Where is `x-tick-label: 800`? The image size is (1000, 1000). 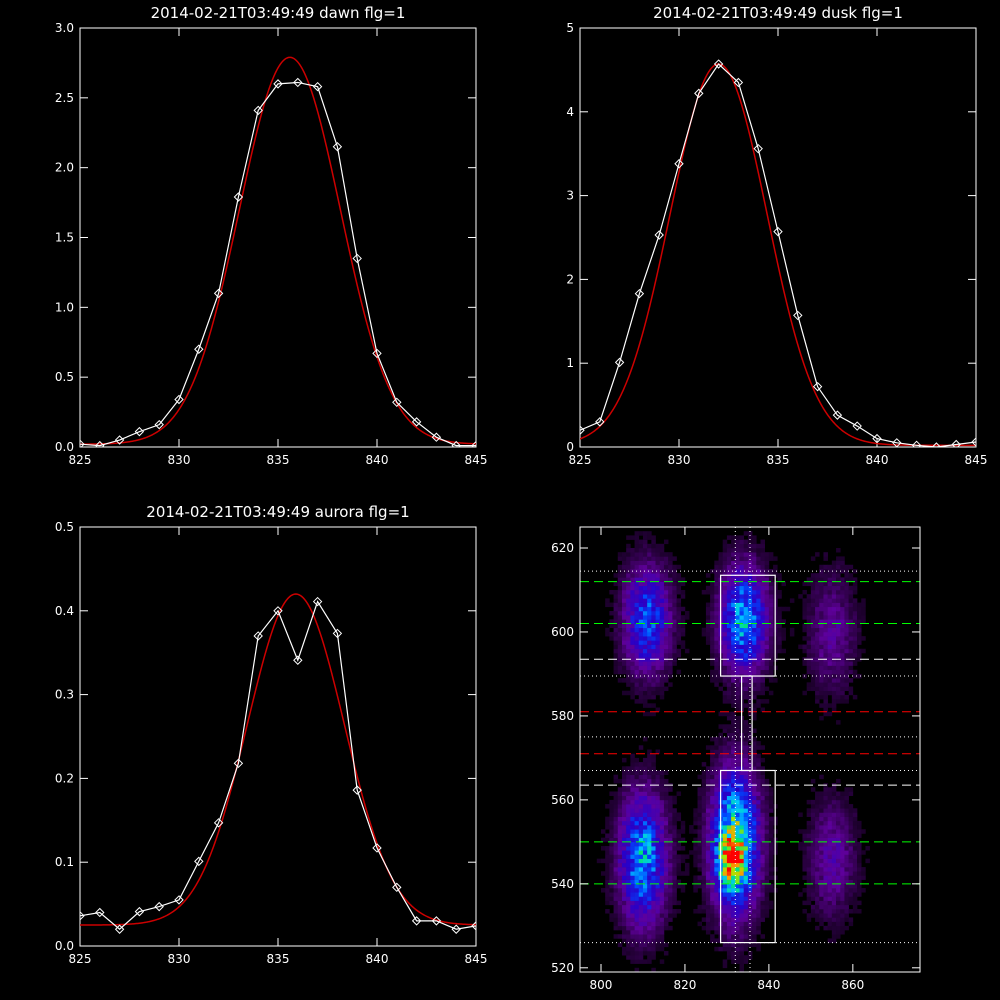 x-tick-label: 800 is located at coordinates (601, 985).